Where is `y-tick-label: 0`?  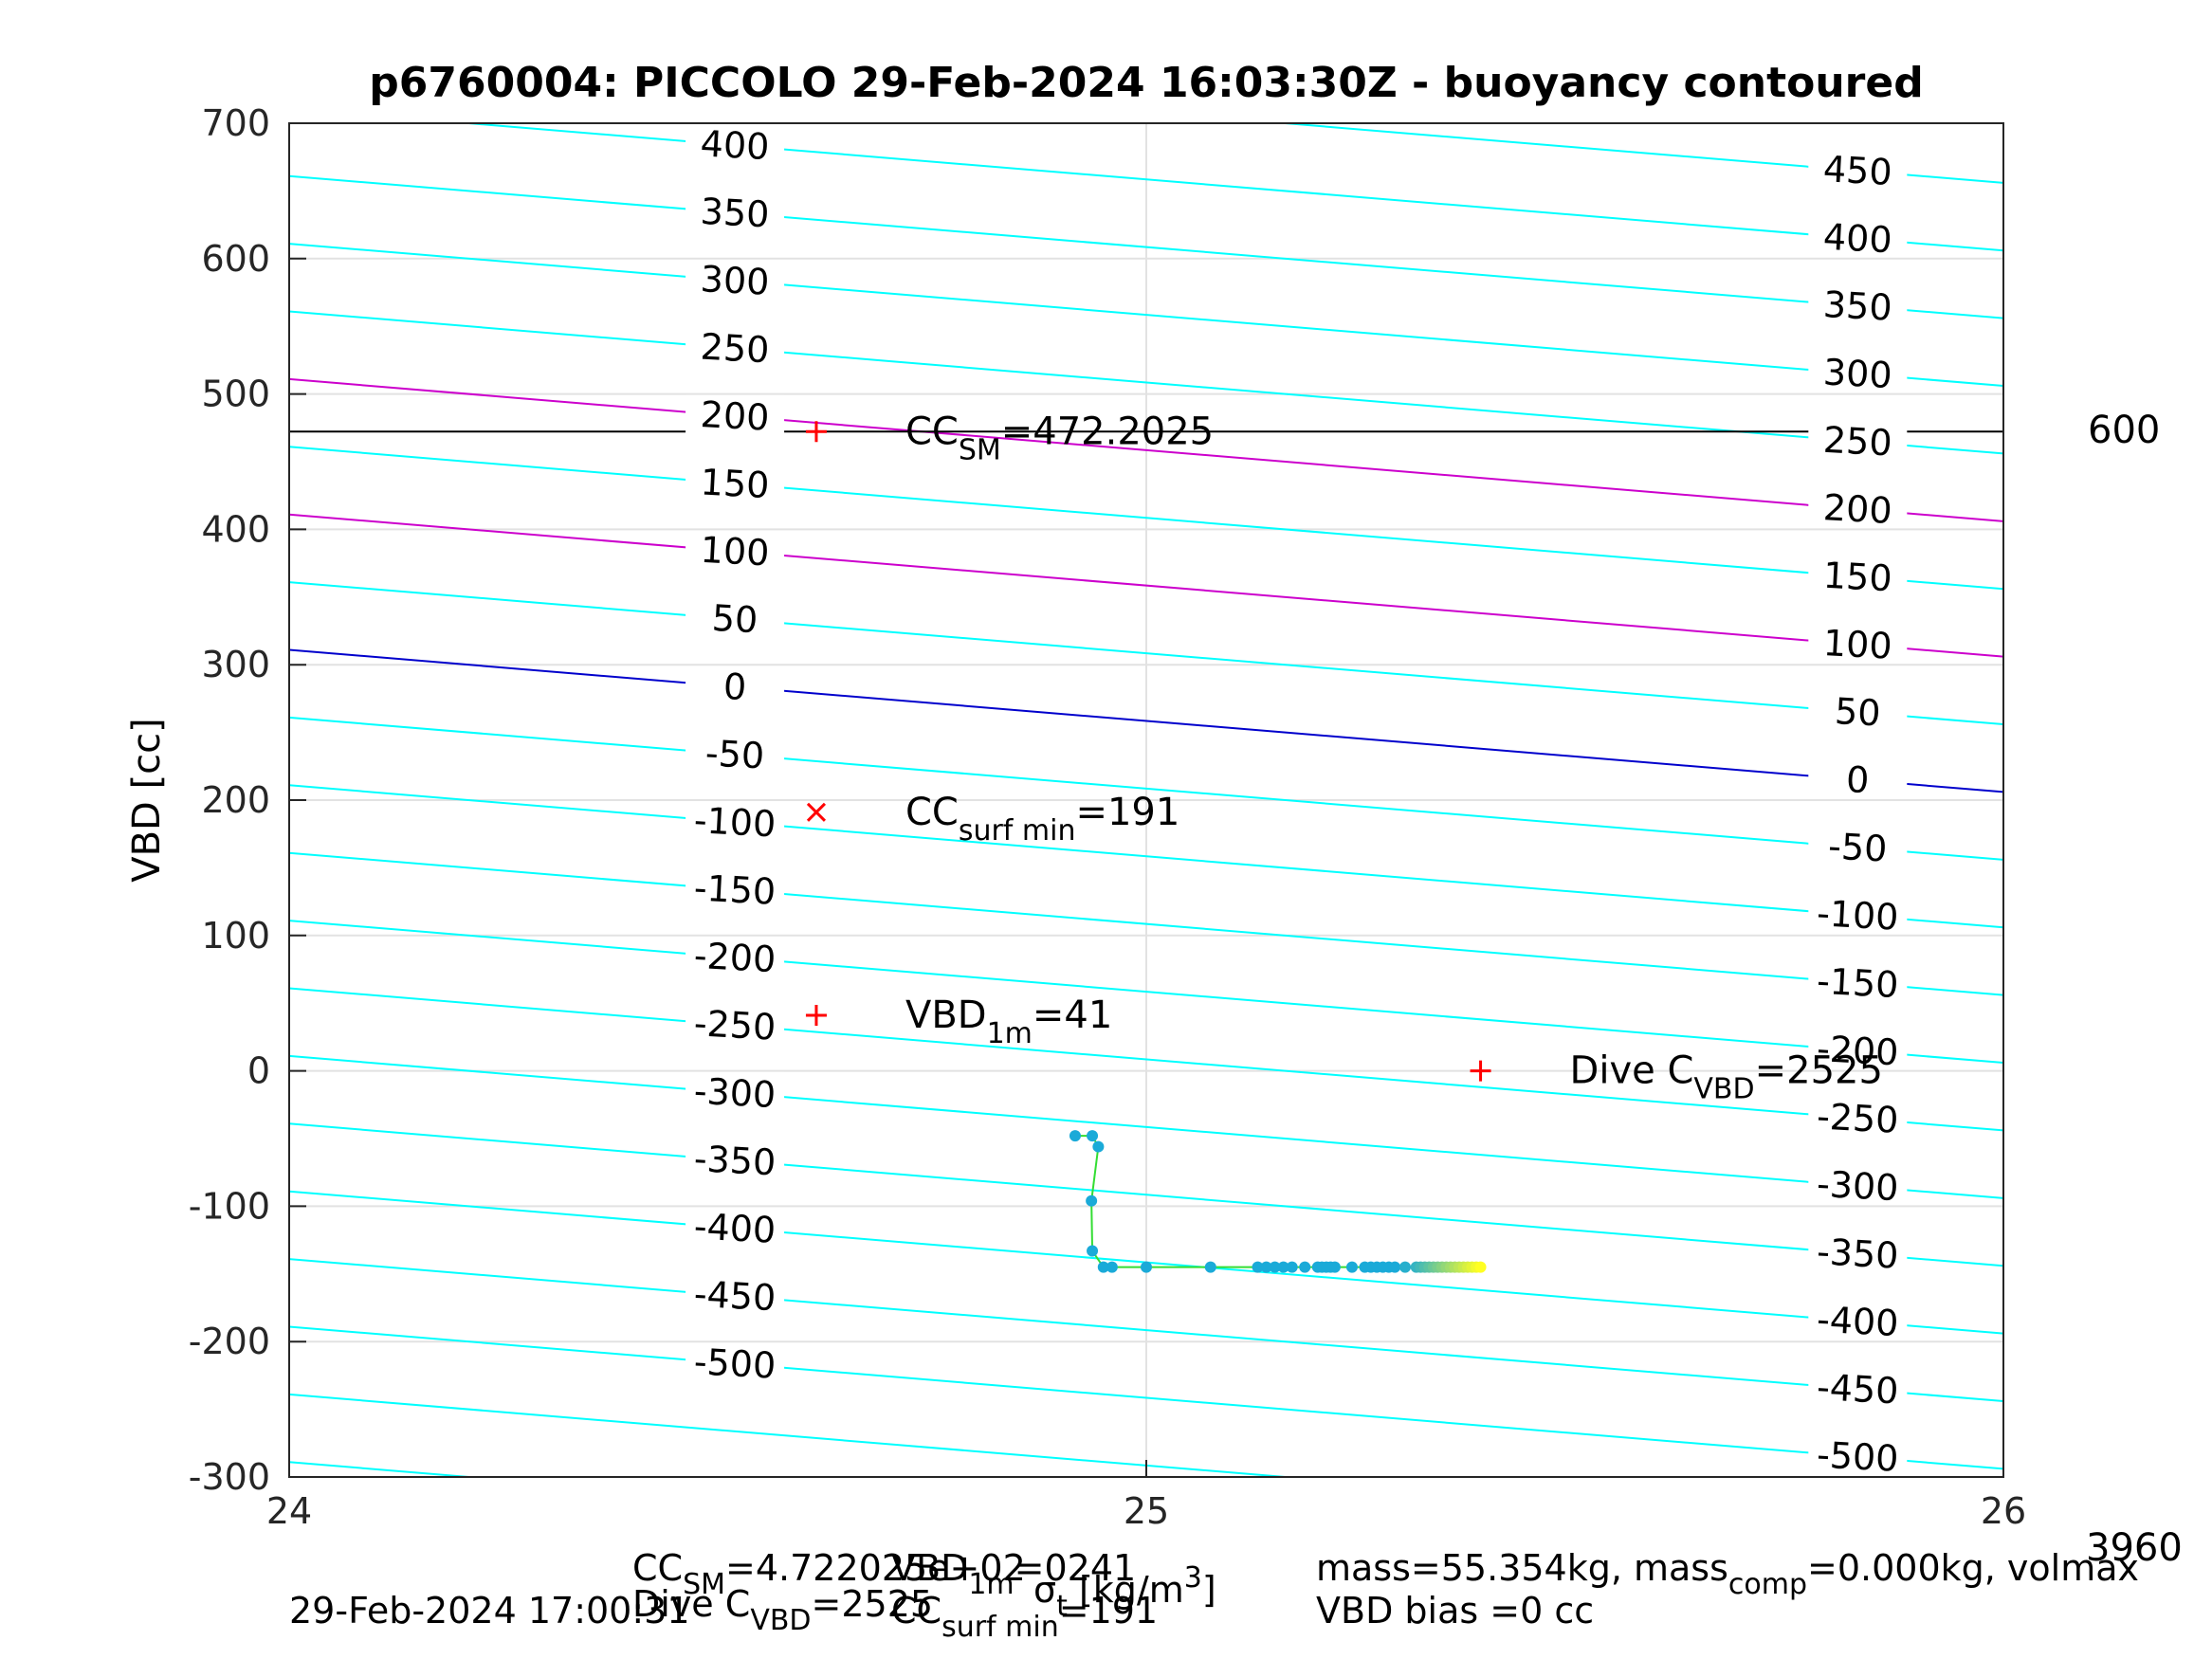 y-tick-label: 0 is located at coordinates (258, 1071).